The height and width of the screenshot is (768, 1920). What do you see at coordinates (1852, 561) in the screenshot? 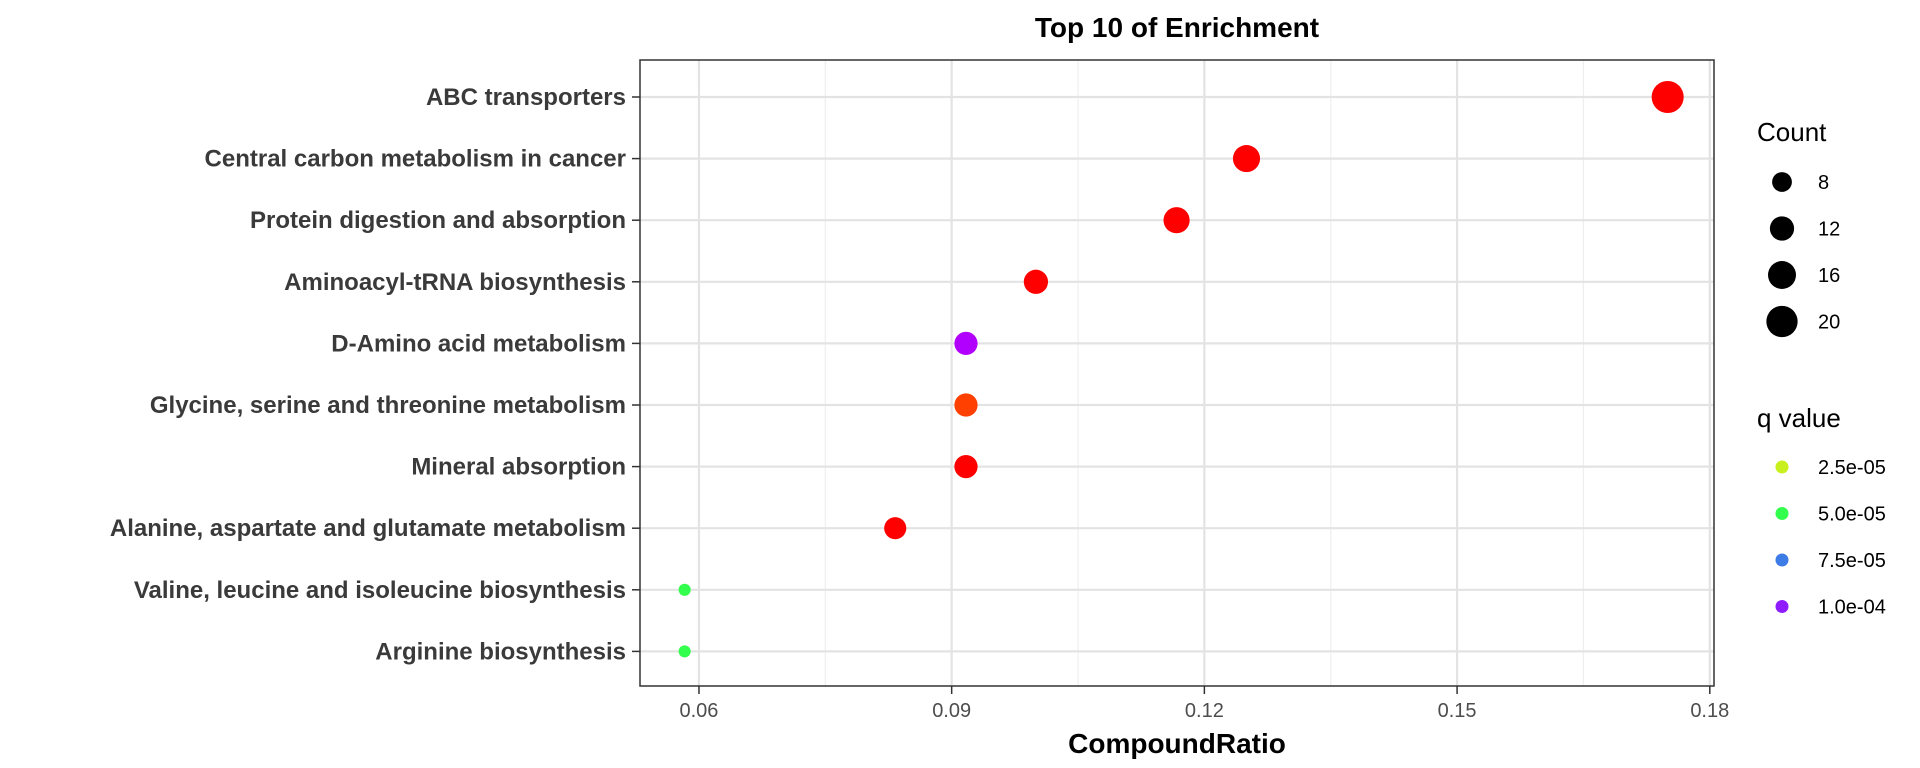
I see `legend-q-label: 7.5e-05` at bounding box center [1852, 561].